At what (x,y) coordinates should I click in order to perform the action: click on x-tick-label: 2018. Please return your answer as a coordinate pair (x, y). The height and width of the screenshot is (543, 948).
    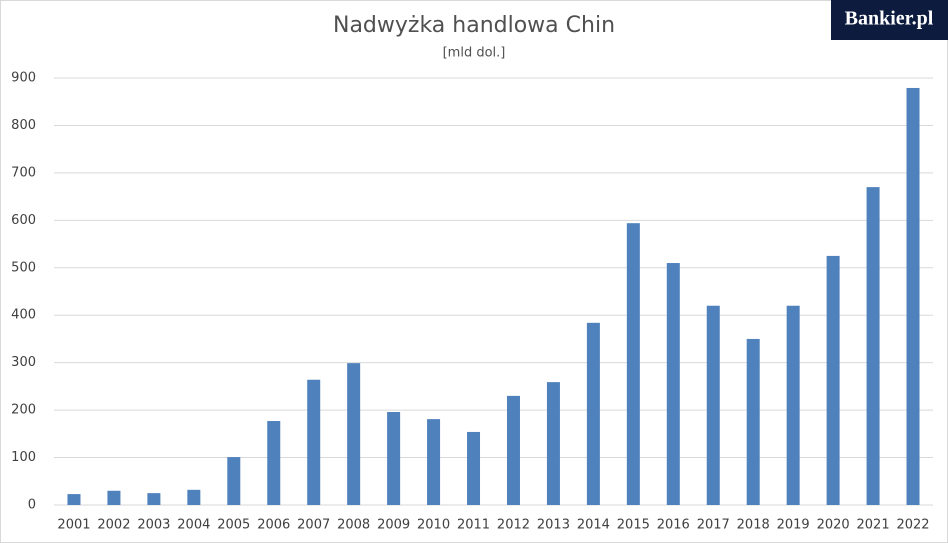
    Looking at the image, I should click on (753, 525).